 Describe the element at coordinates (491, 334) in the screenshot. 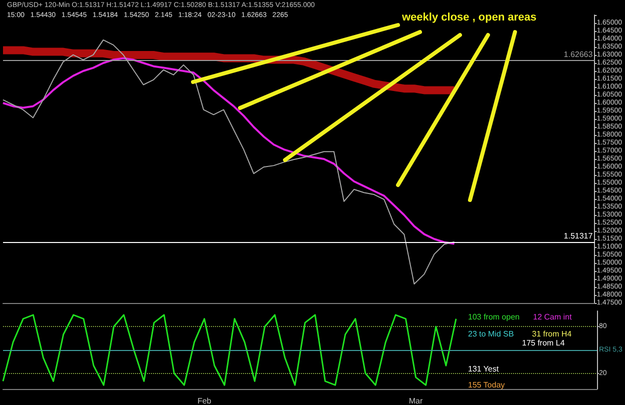

I see `annotation: 23 to Mid SB` at that location.